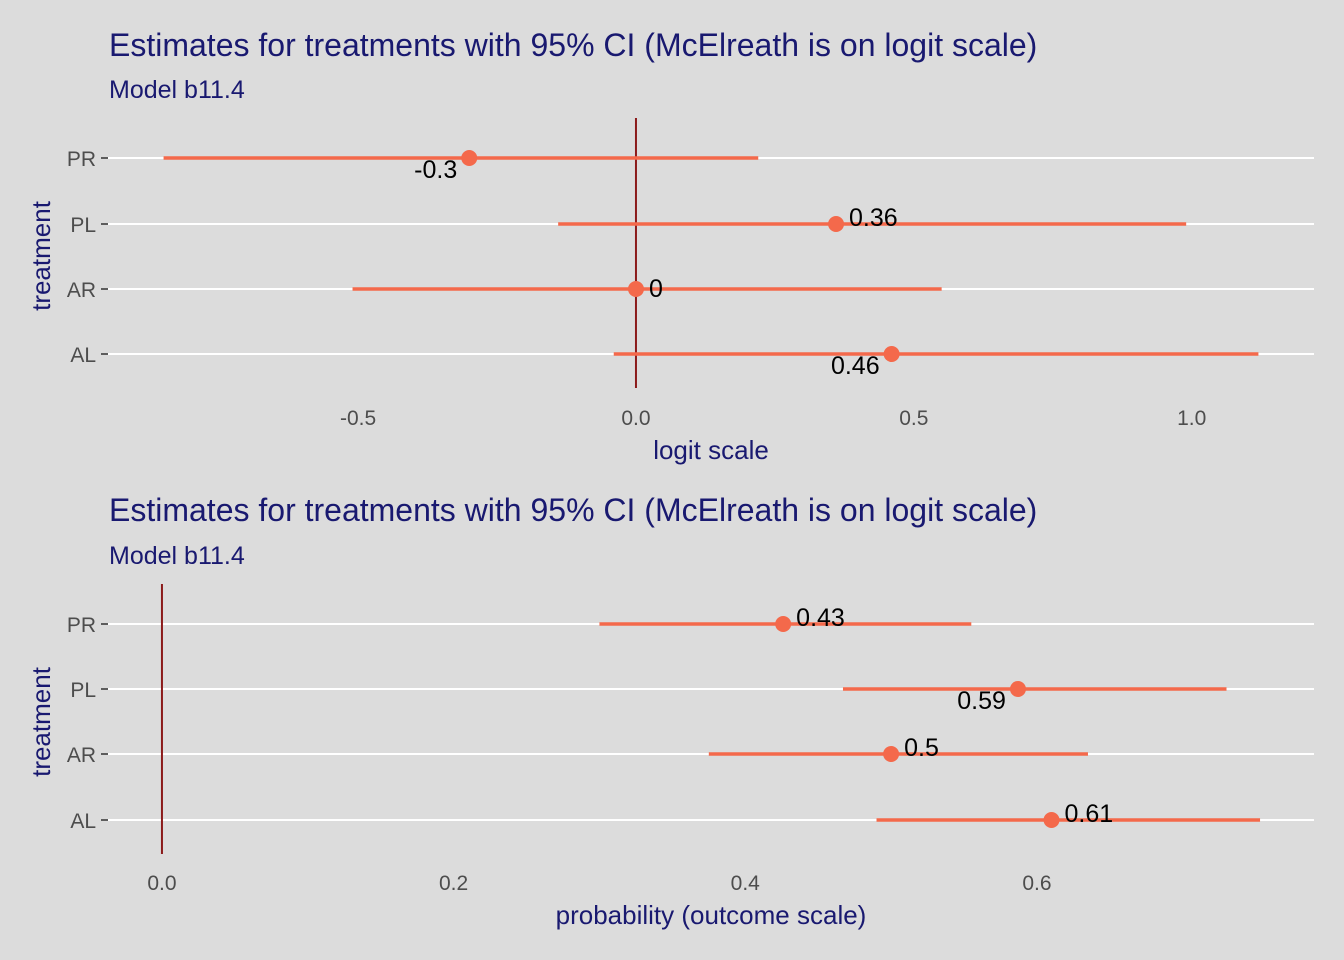  I want to click on x-tick-label: -0.5, so click(358, 418).